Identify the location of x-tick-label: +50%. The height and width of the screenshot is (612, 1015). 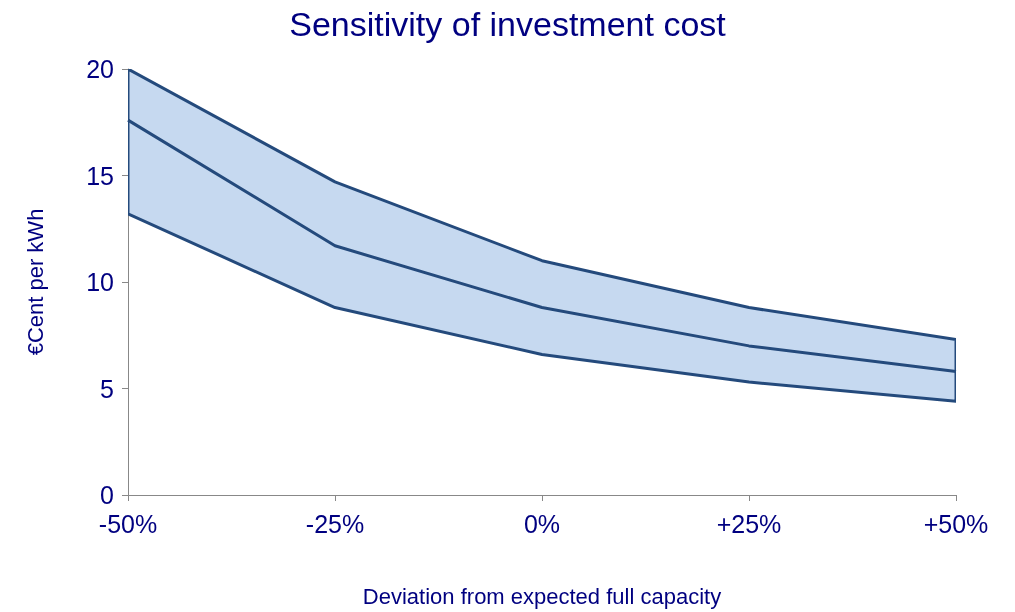
(956, 523).